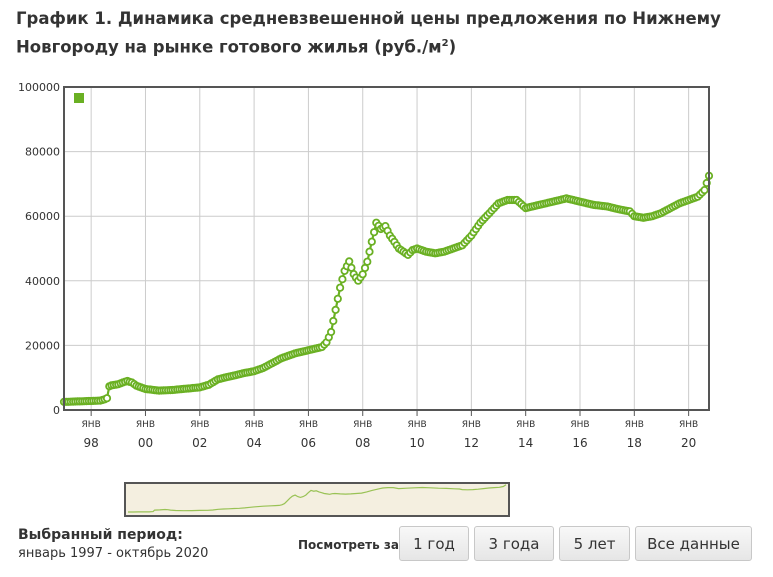 This screenshot has width=773, height=577. I want to click on chart-title-tail: ), so click(452, 47).